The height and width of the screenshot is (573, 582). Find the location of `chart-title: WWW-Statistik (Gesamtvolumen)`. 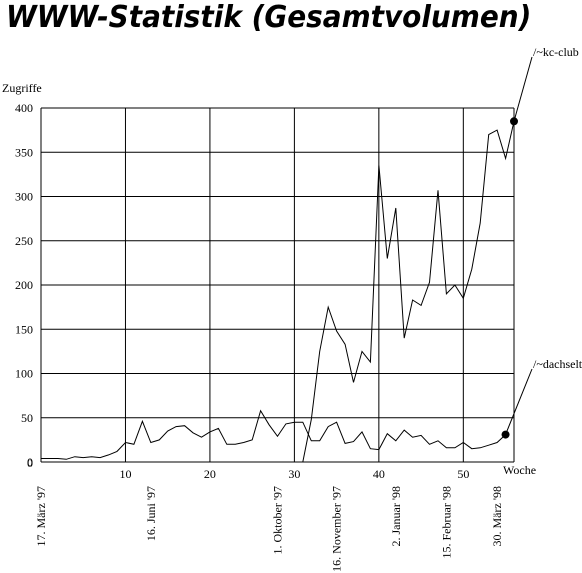

chart-title: WWW-Statistik (Gesamtvolumen) is located at coordinates (269, 17).